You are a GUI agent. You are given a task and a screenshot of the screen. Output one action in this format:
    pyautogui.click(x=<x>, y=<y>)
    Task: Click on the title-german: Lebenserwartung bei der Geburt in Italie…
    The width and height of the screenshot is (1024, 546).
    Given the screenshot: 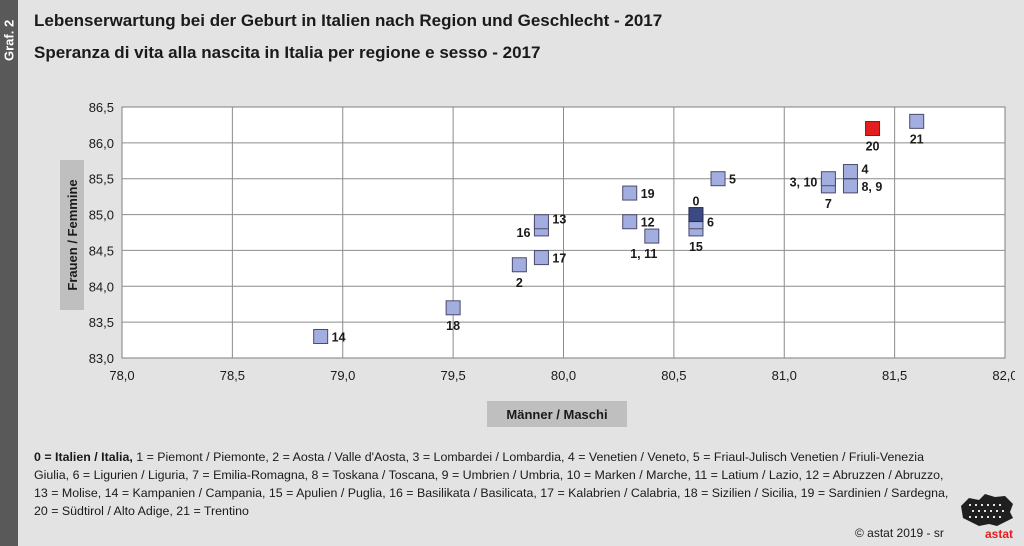 What is the action you would take?
    pyautogui.click(x=348, y=20)
    